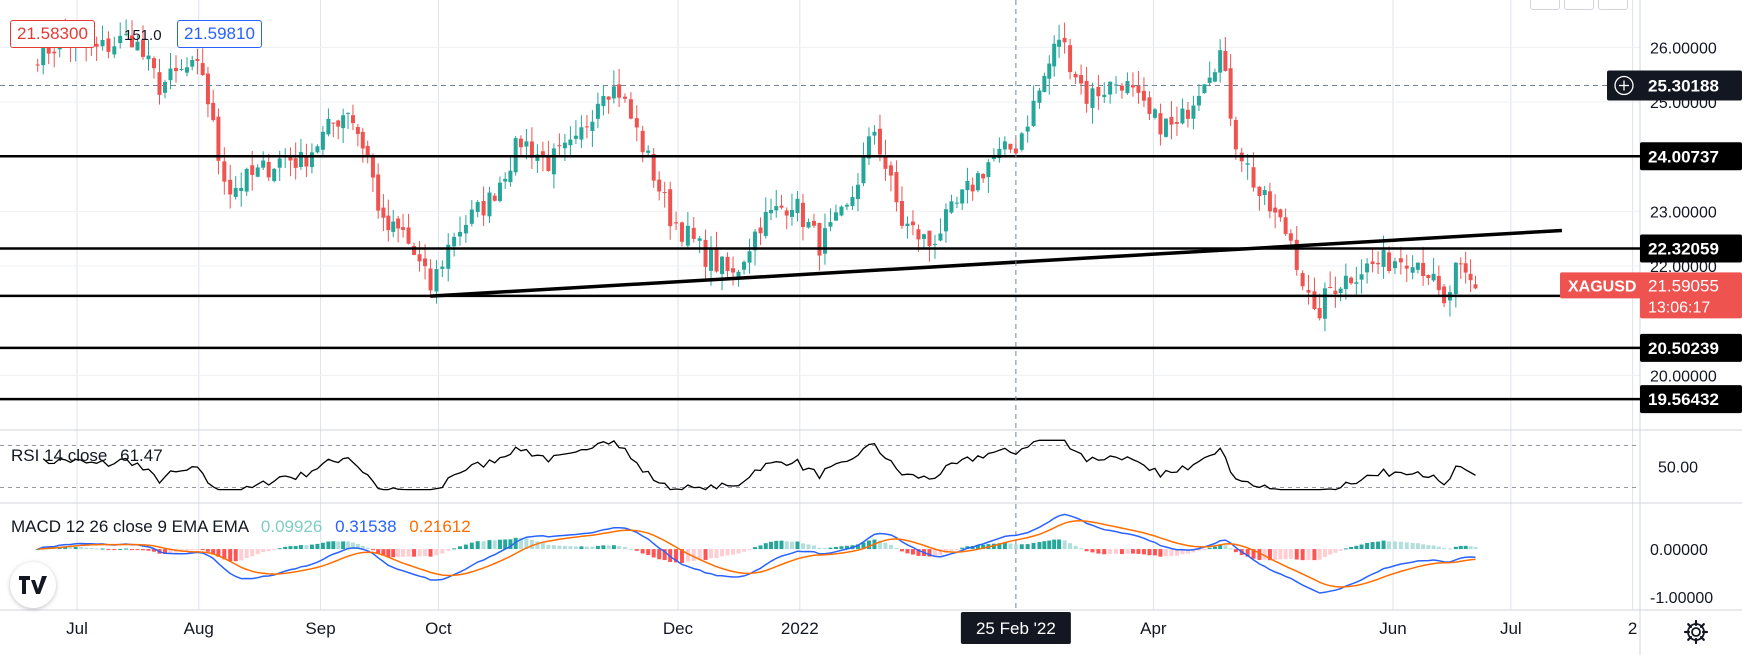 The image size is (1742, 655). I want to click on ask-price-box: 21.59810, so click(219, 34).